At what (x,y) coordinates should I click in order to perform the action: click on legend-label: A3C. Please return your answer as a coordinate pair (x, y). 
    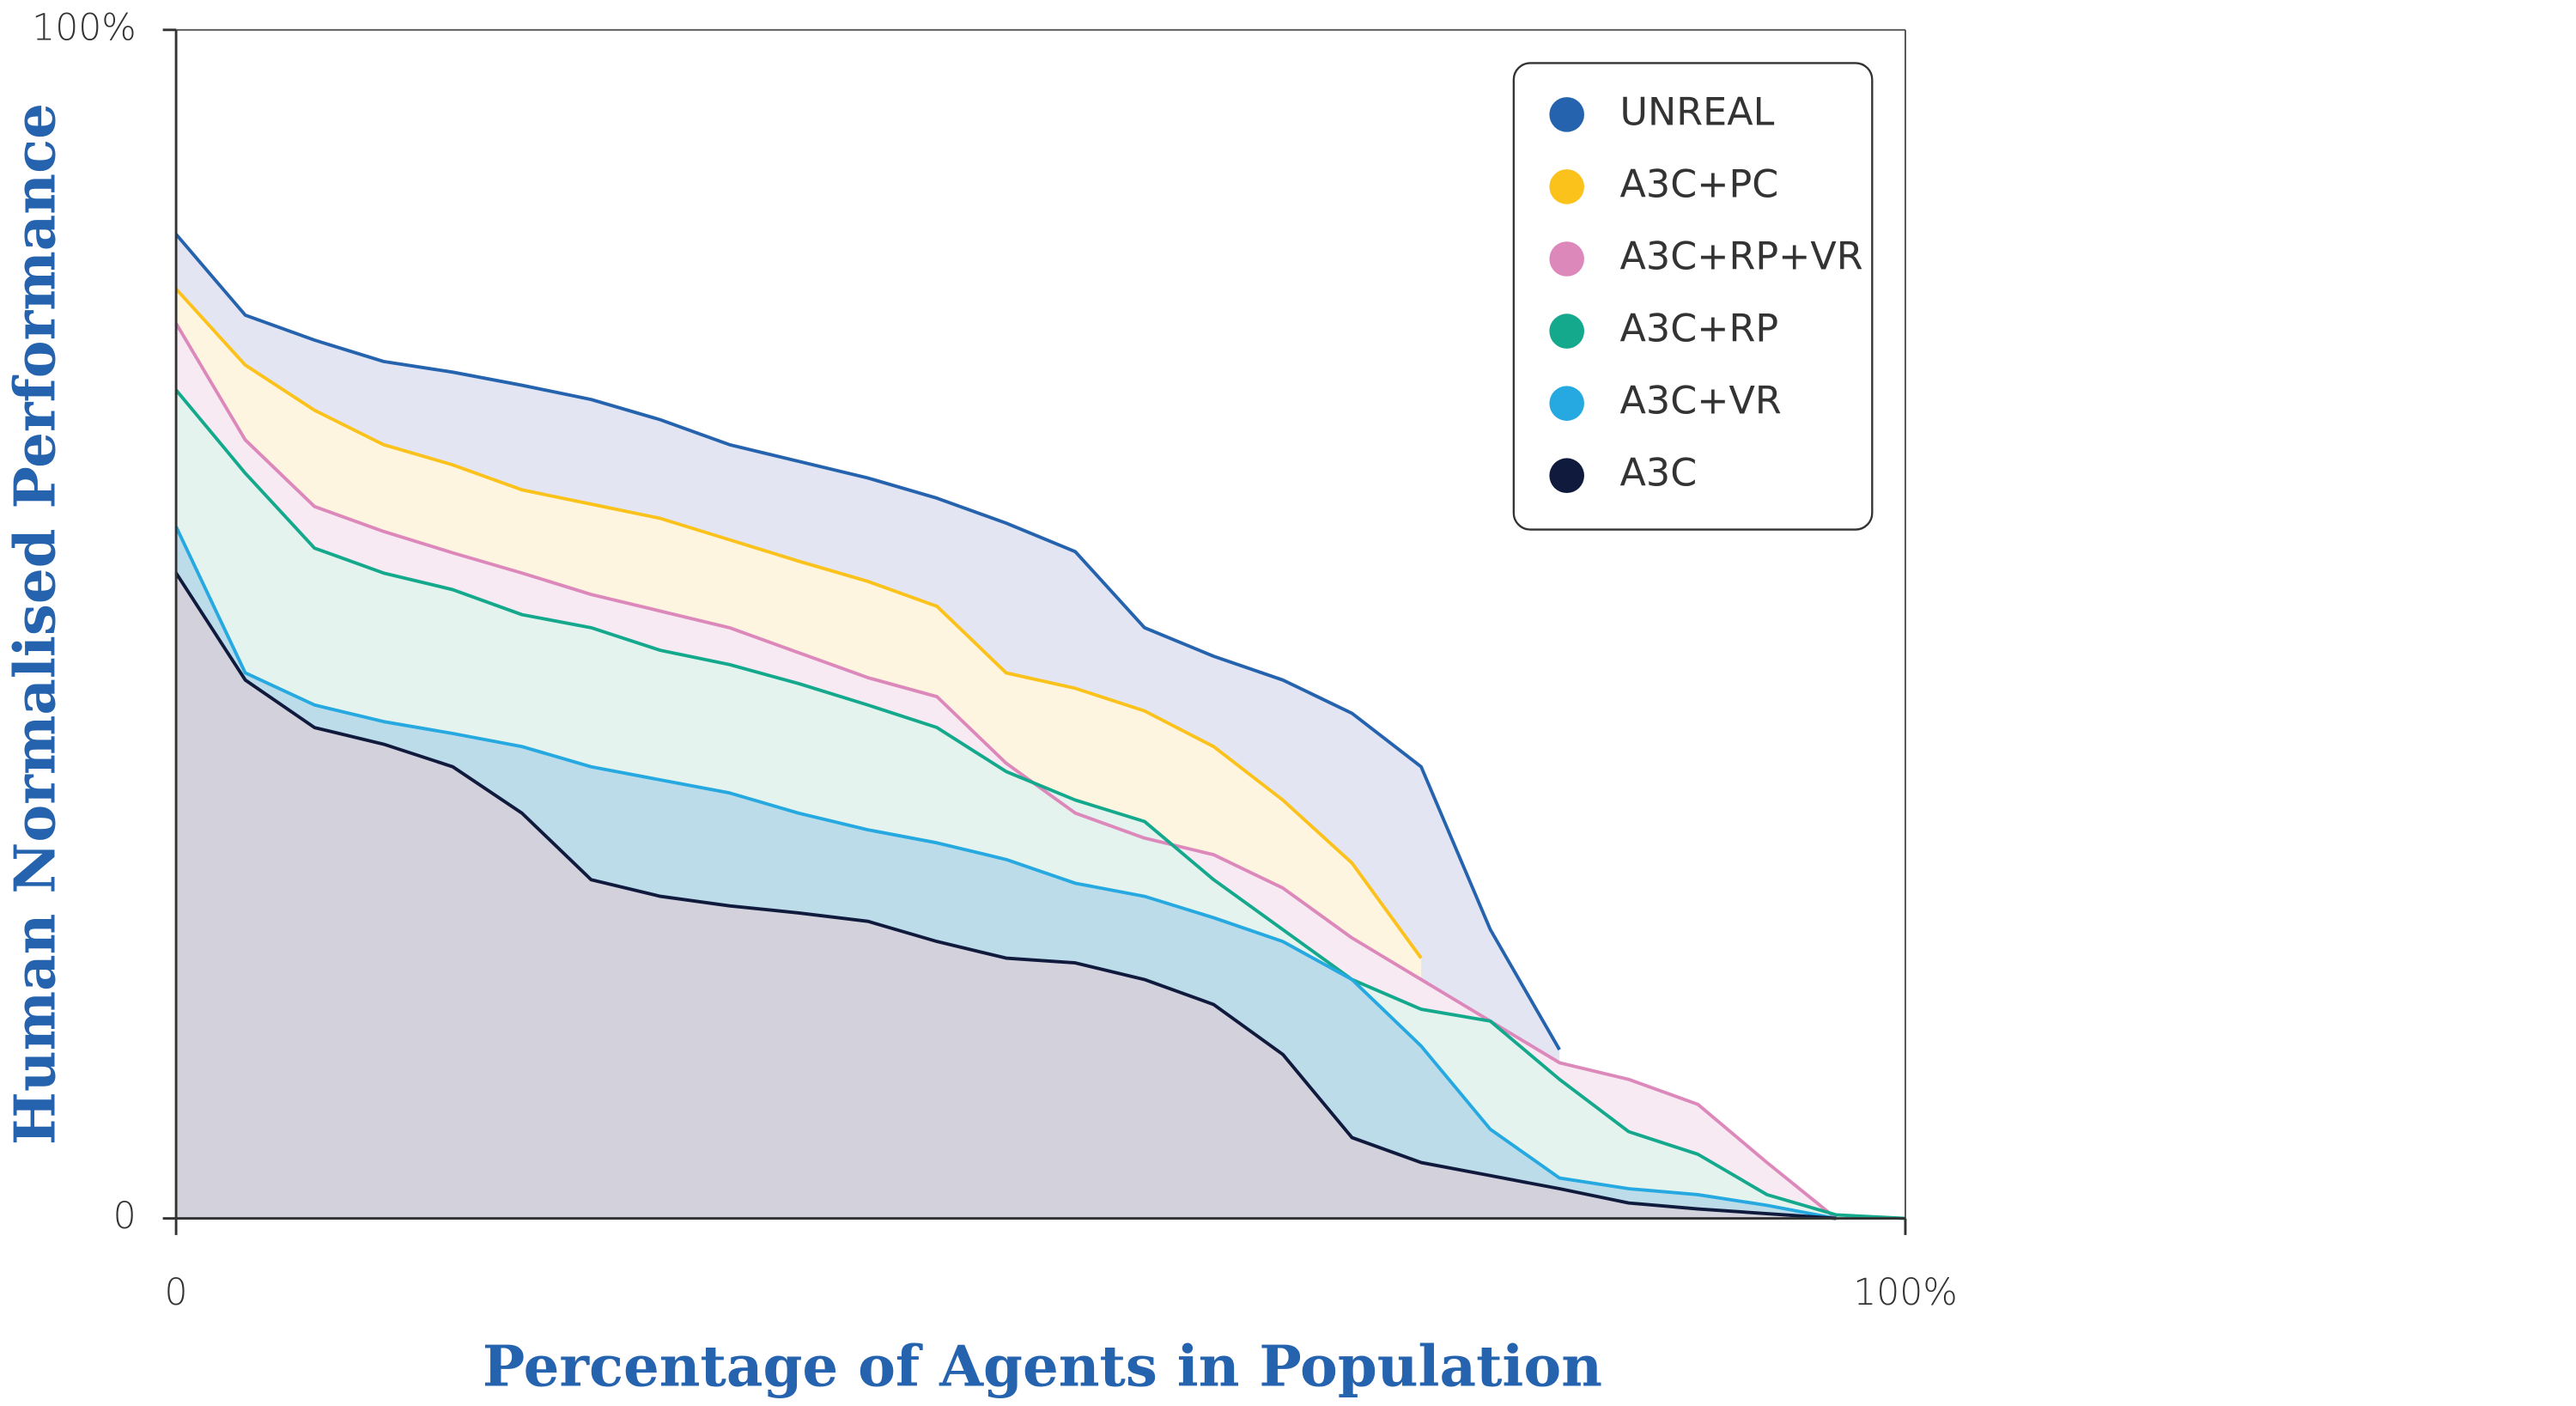
    Looking at the image, I should click on (1659, 474).